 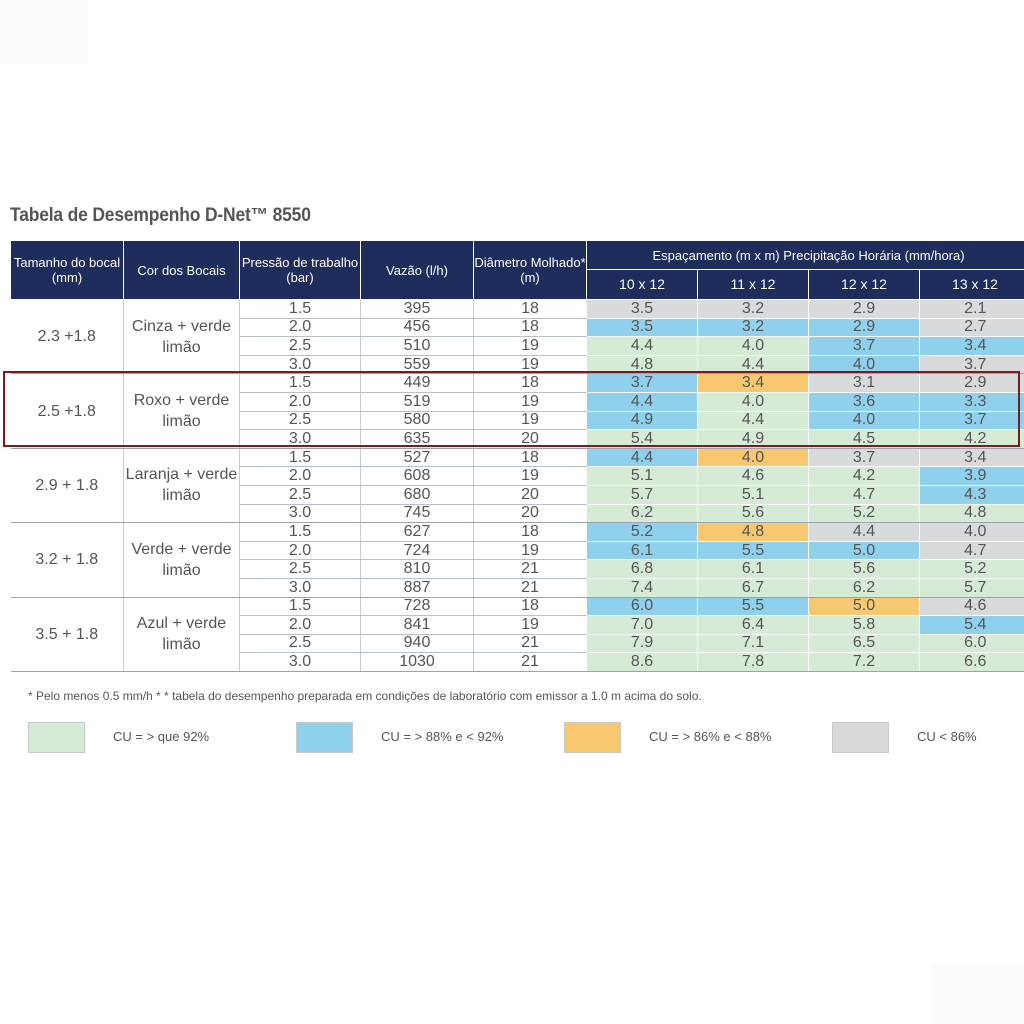 What do you see at coordinates (971, 383) in the screenshot?
I see `precip-cell-13x12: 2.9` at bounding box center [971, 383].